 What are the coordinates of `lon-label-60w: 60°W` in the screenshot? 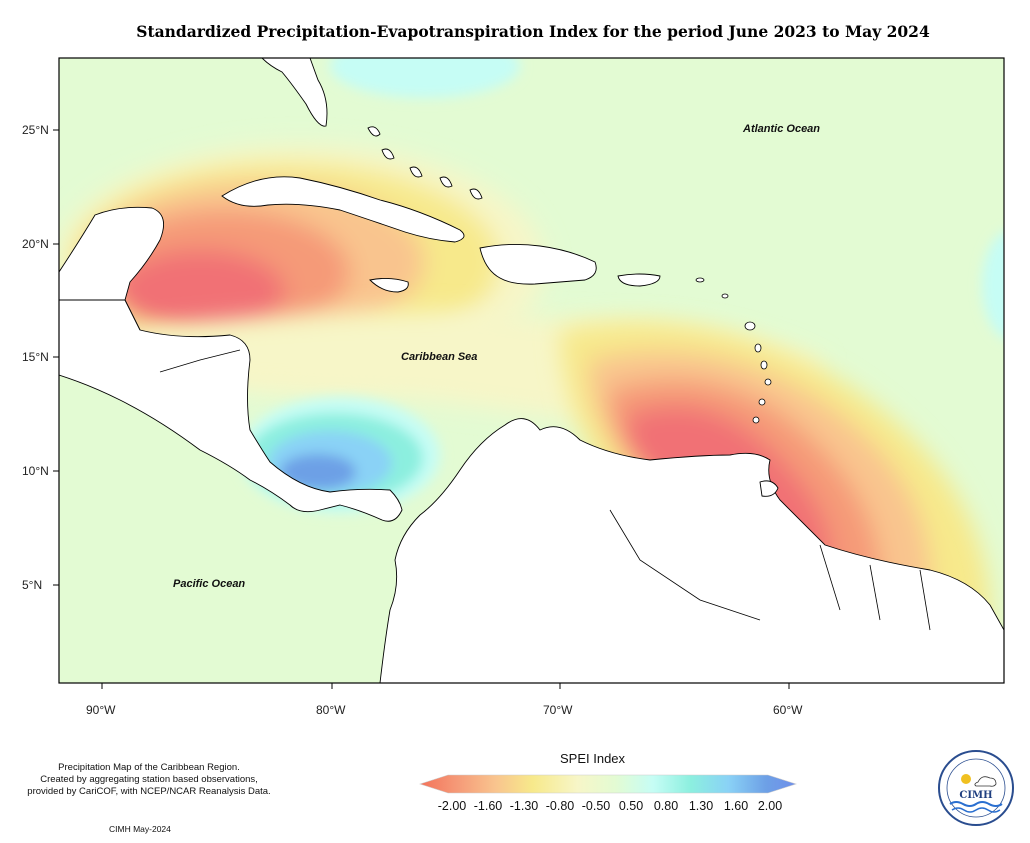 It's located at (788, 710).